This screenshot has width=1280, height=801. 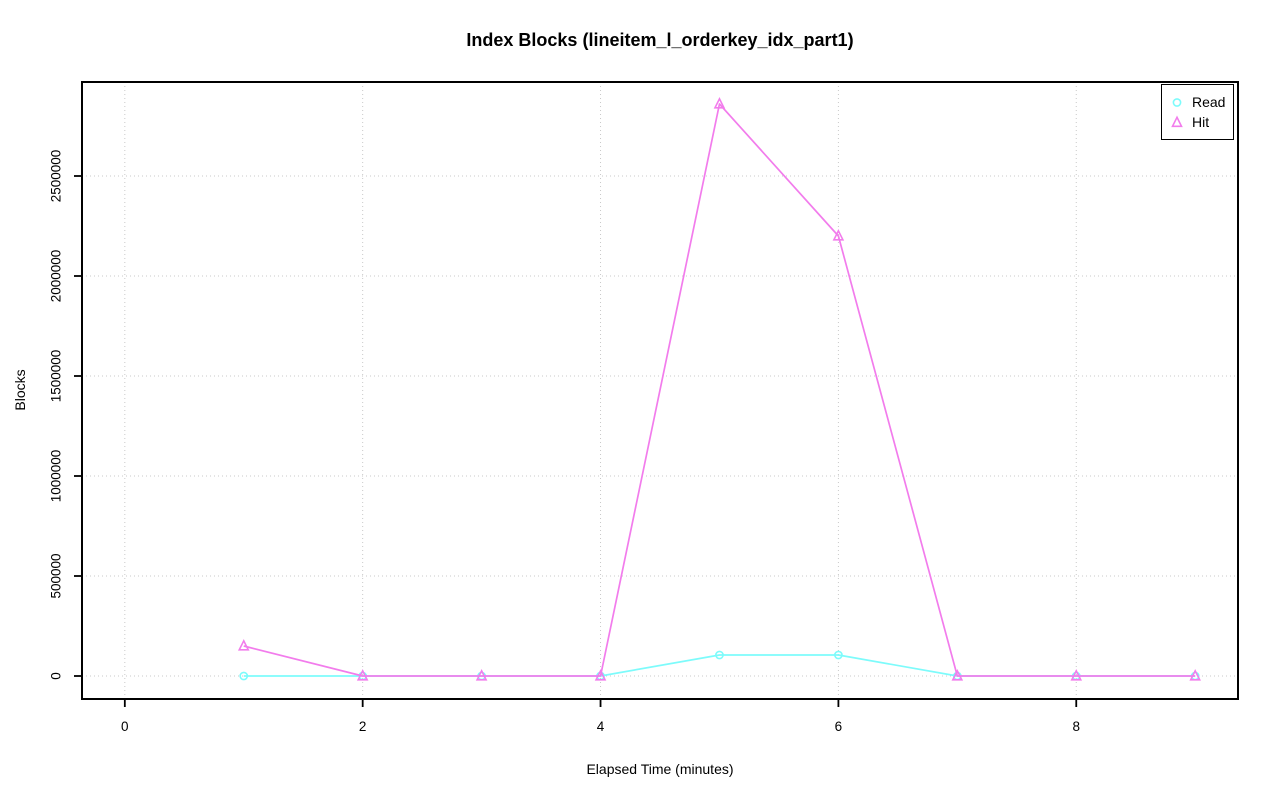 I want to click on y-axis-label: Blocks, so click(x=20, y=390).